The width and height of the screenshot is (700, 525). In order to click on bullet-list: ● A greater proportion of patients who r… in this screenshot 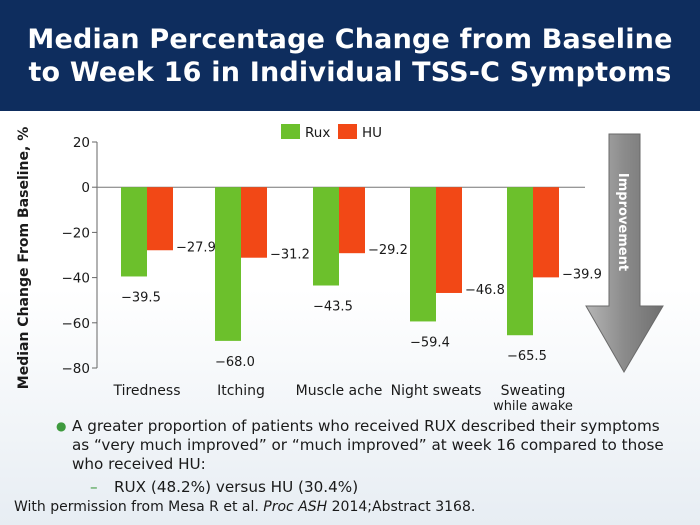, I will do `click(366, 457)`.